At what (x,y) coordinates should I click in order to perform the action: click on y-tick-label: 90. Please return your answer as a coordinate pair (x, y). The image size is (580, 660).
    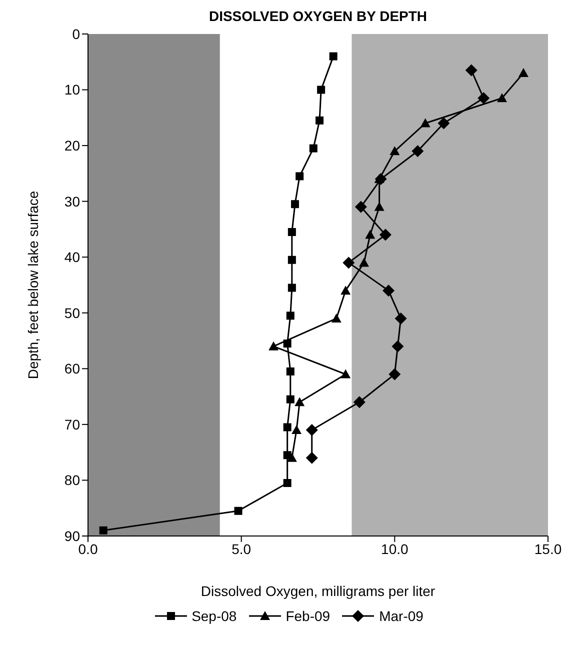
    Looking at the image, I should click on (72, 536).